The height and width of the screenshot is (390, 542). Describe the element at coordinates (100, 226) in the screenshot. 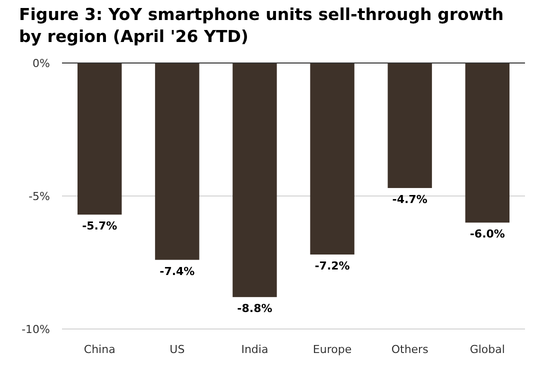

I see `data-label: -5.7%` at that location.